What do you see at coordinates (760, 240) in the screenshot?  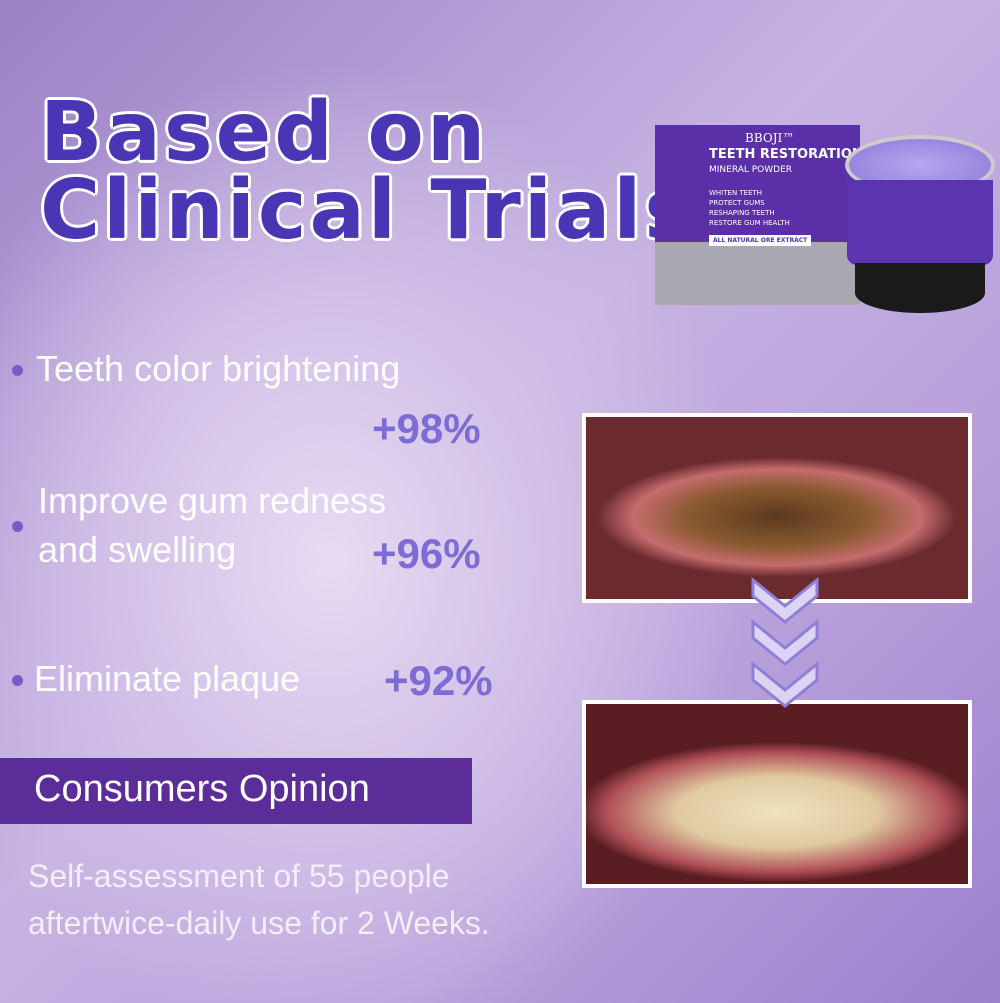 I see `product-tag: ALL NATURAL ORE EXTRACT` at bounding box center [760, 240].